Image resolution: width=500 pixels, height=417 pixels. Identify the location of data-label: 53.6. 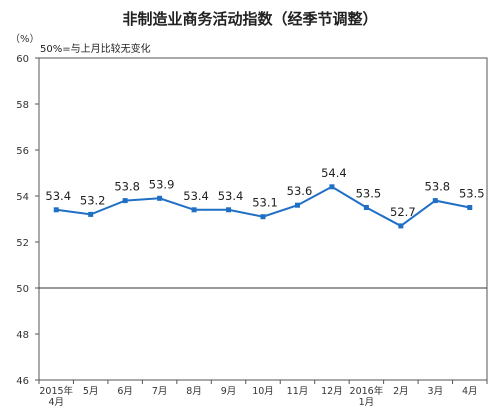
(300, 191).